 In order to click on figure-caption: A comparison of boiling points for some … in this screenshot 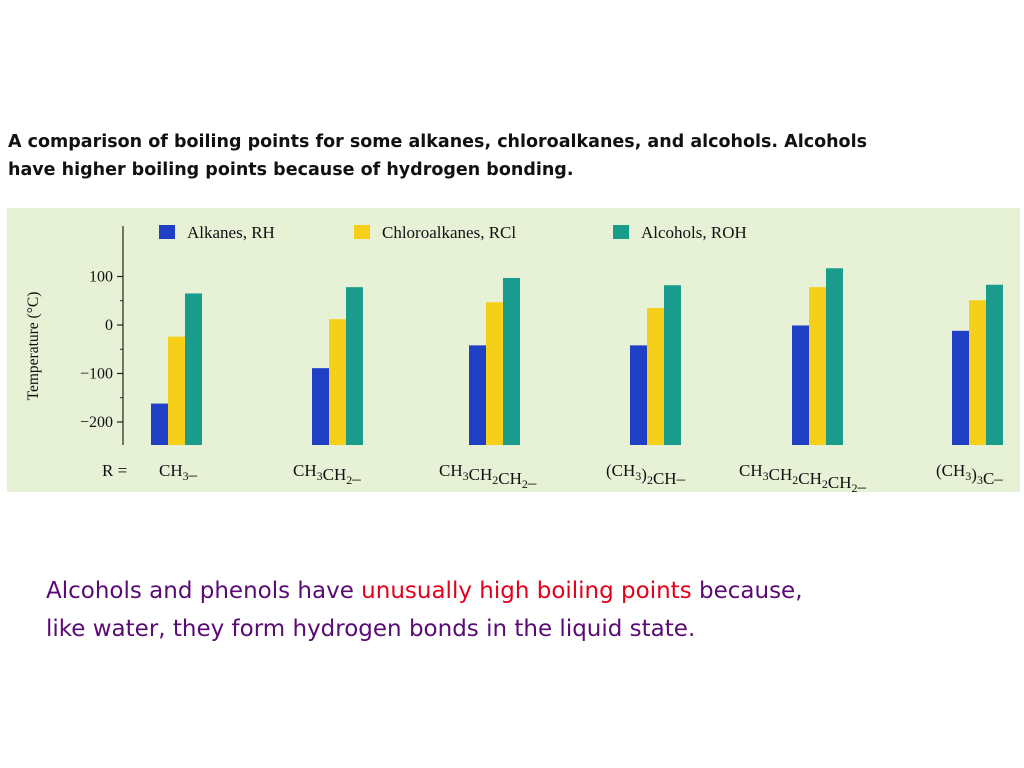, I will do `click(458, 156)`.